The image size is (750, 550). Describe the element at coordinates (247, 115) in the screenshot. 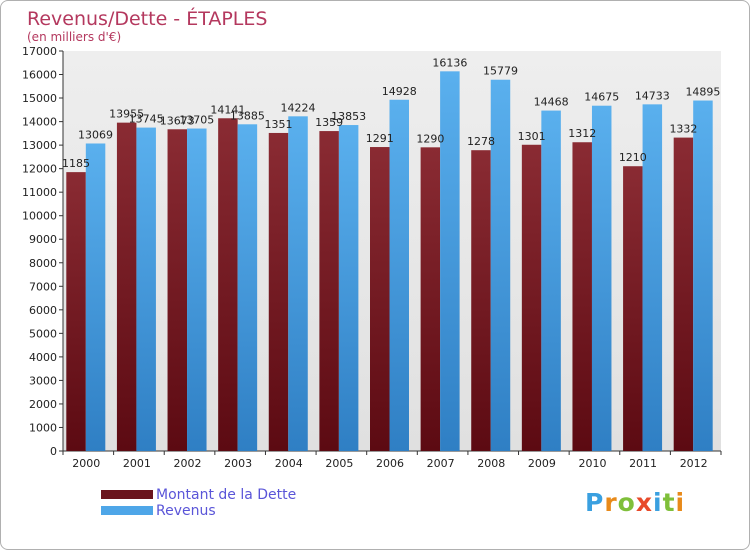

I see `data-label-revenus-2003: 13885` at that location.